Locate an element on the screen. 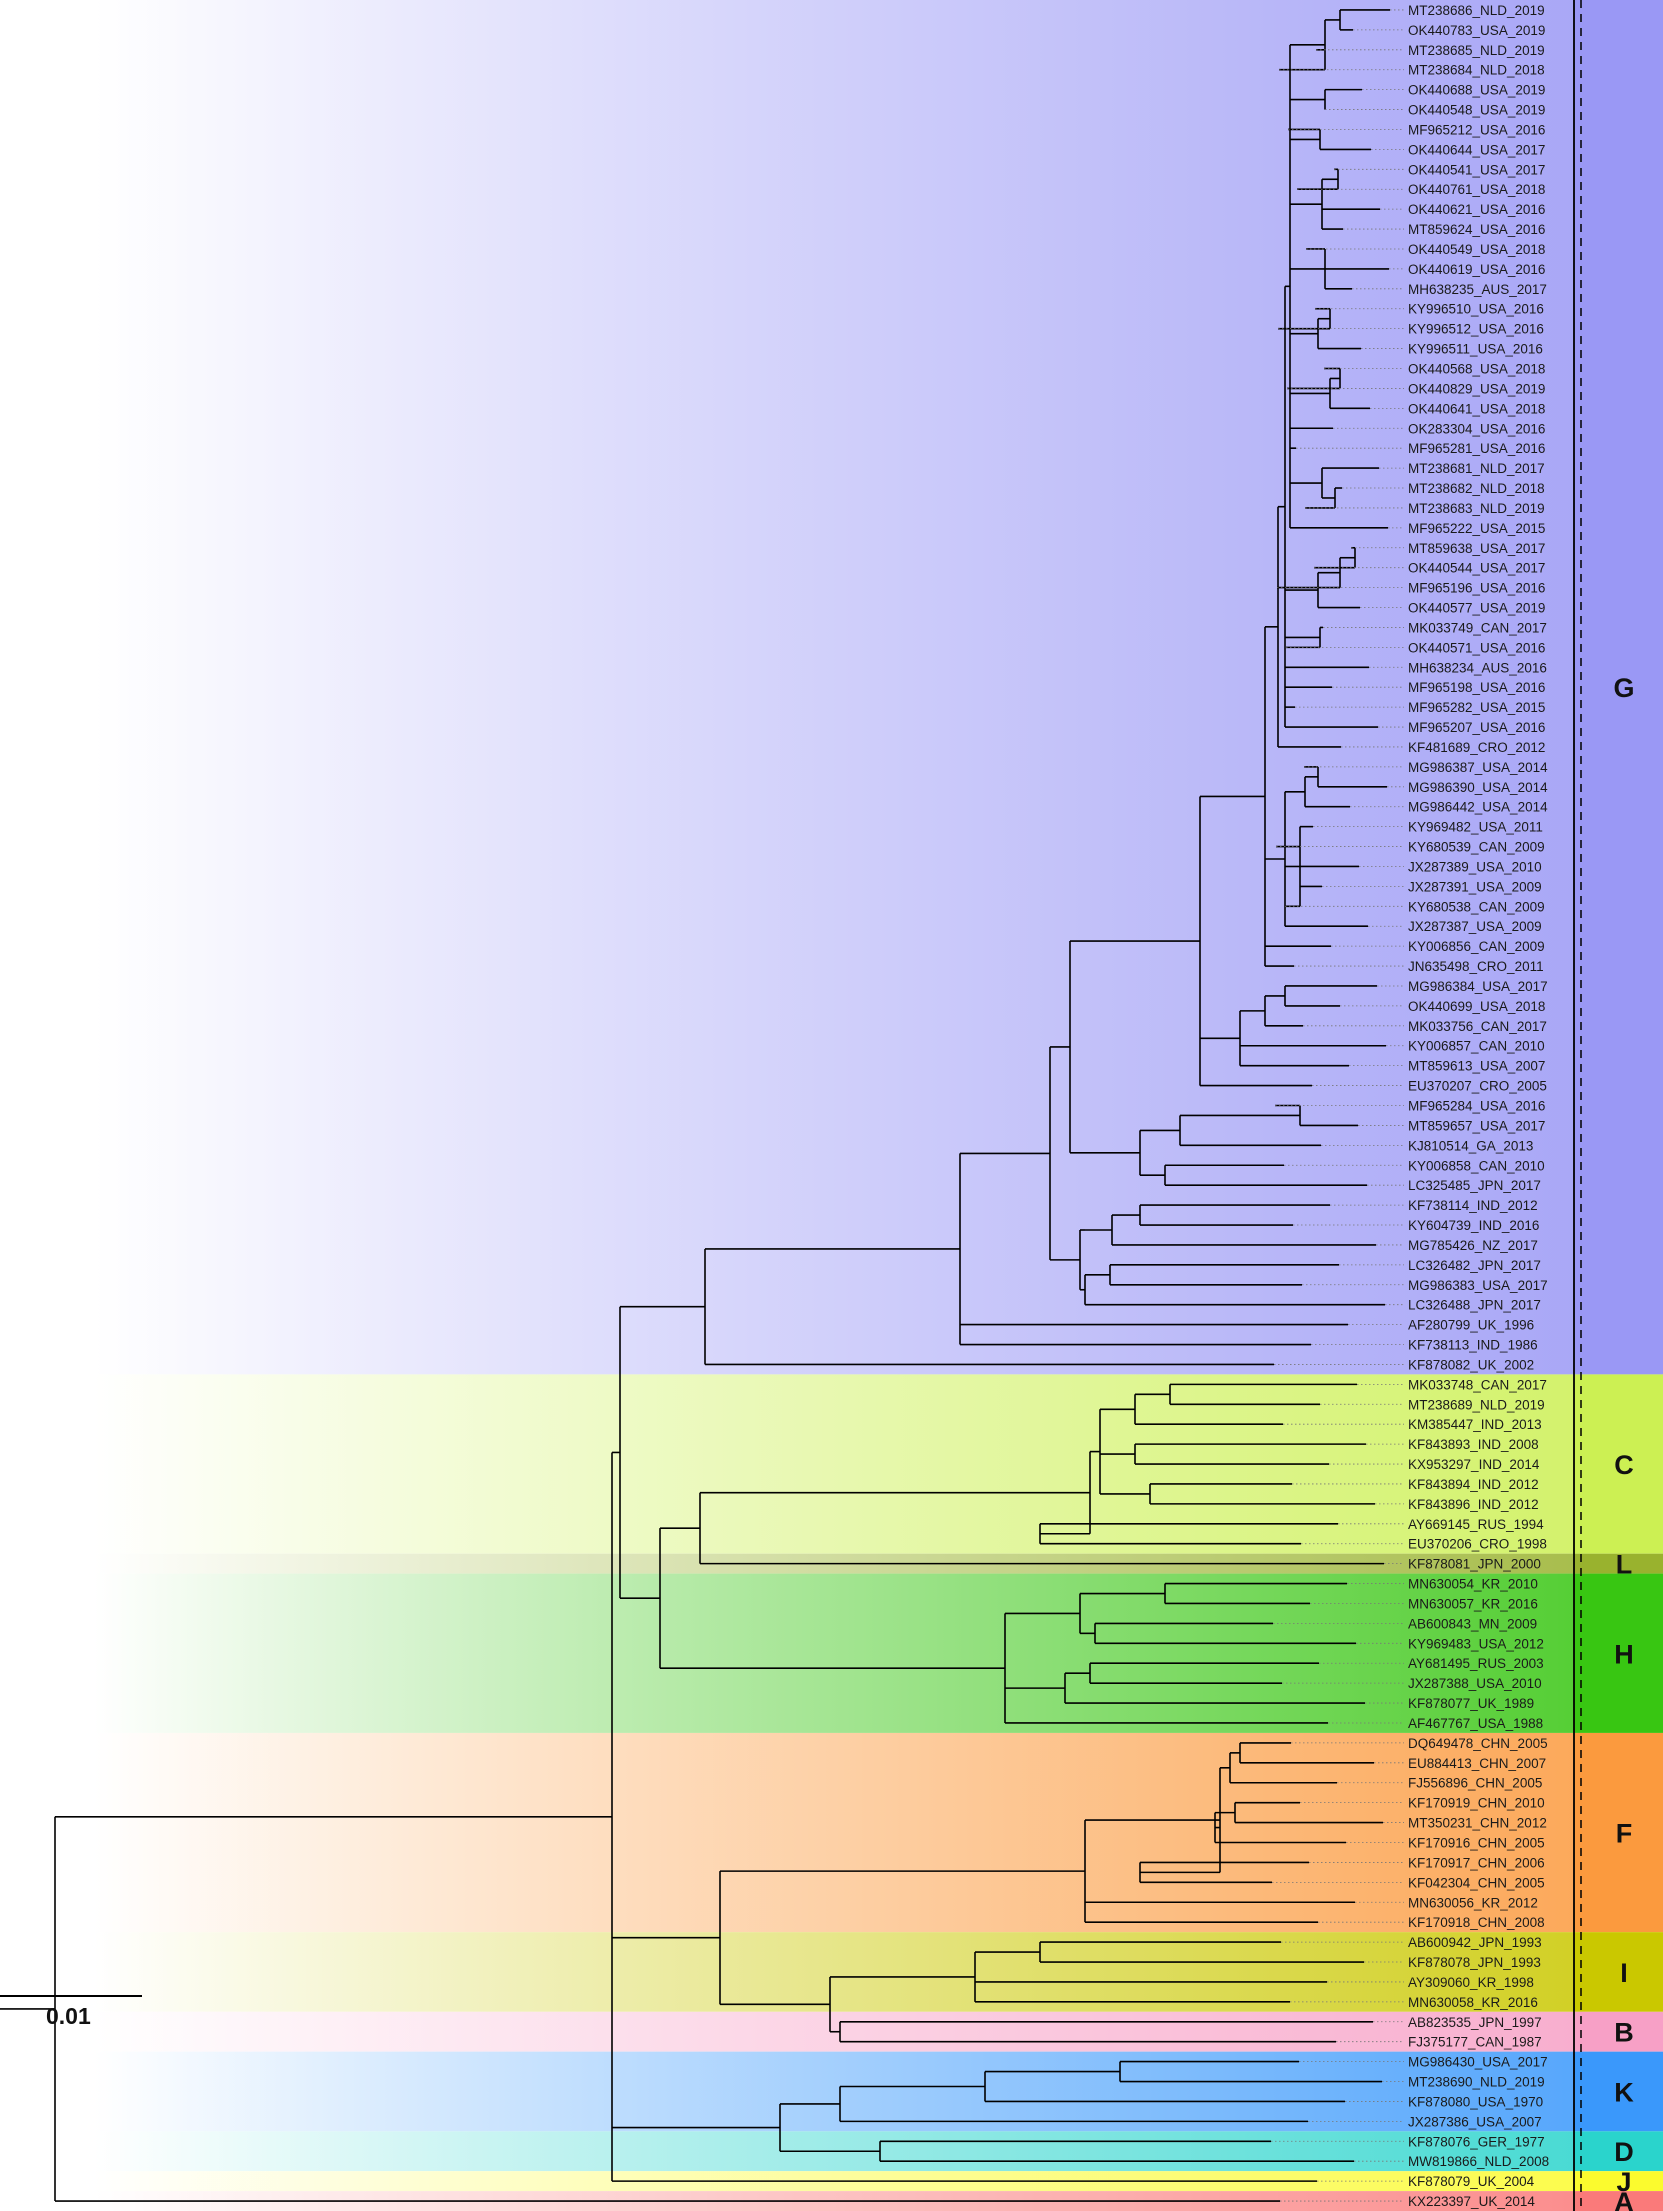 The width and height of the screenshot is (1663, 2211). leaf-label: OK440544_USA_2017 is located at coordinates (1476, 568).